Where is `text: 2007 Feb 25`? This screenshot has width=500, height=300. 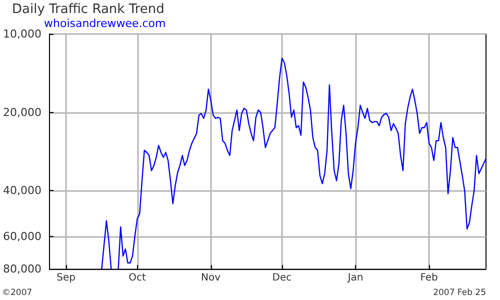 text: 2007 Feb 25 is located at coordinates (459, 293).